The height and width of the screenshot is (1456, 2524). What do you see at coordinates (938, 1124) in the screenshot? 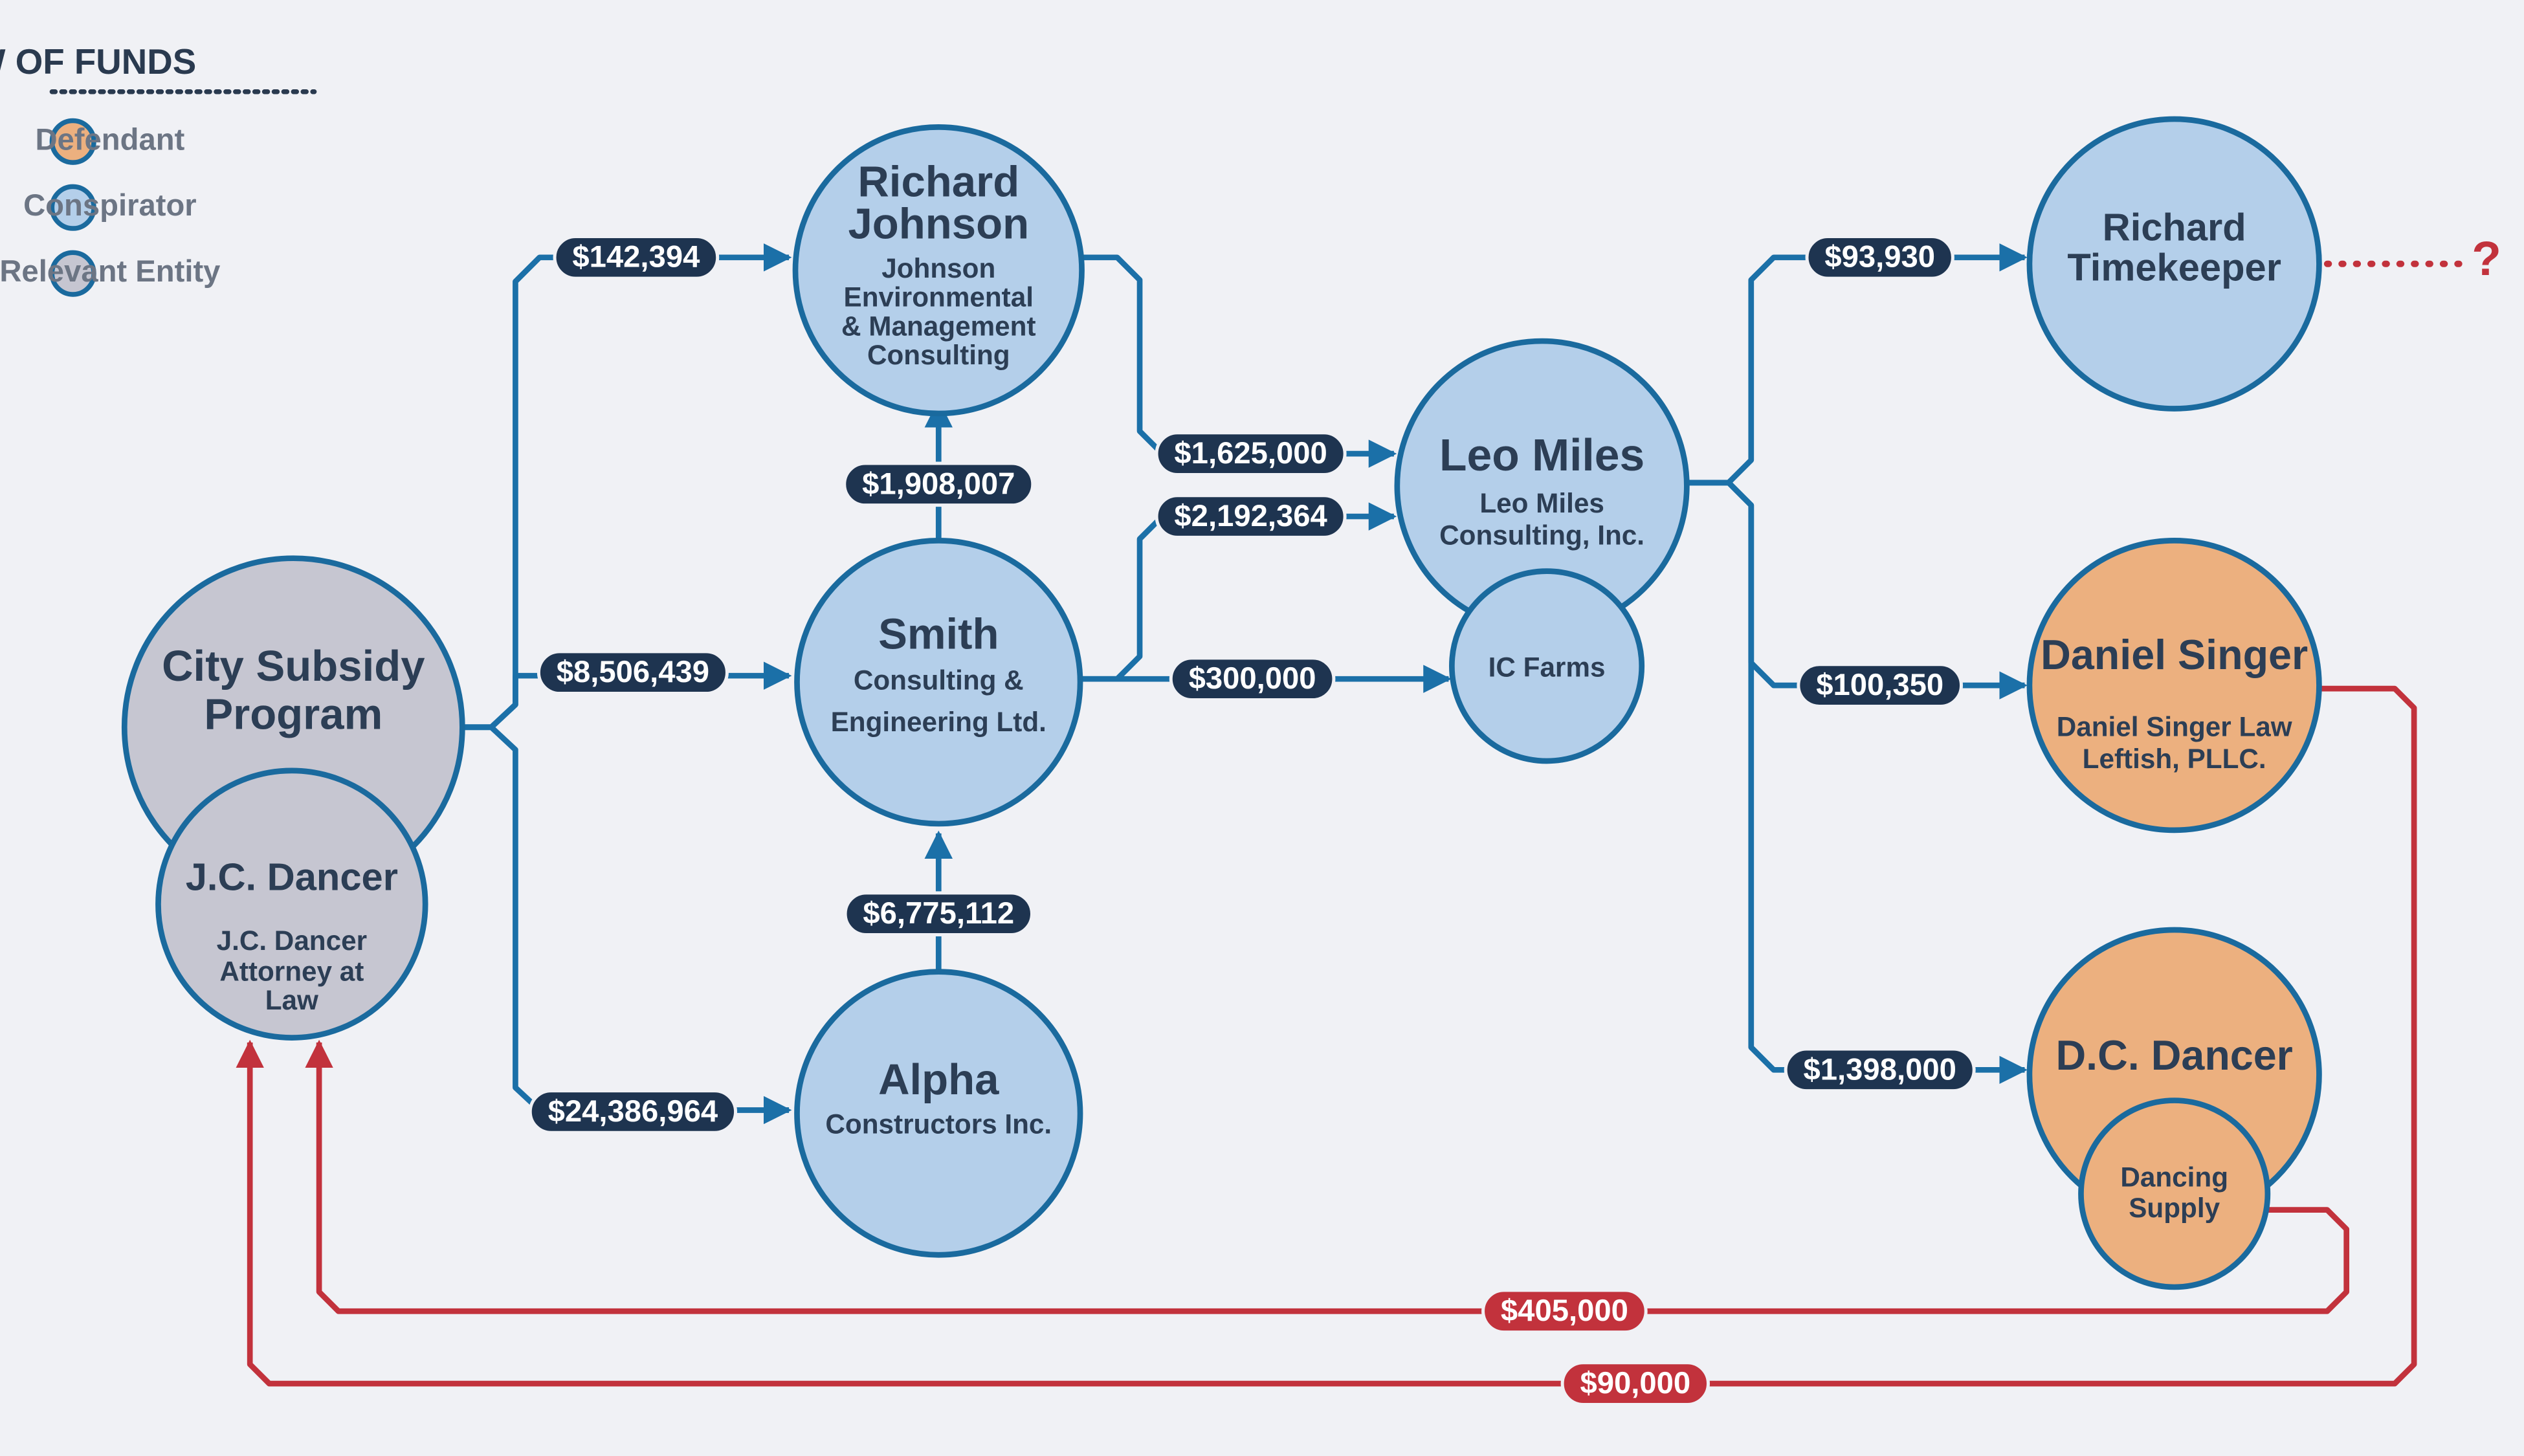
I see `node-subtitle: Constructors Inc.` at bounding box center [938, 1124].